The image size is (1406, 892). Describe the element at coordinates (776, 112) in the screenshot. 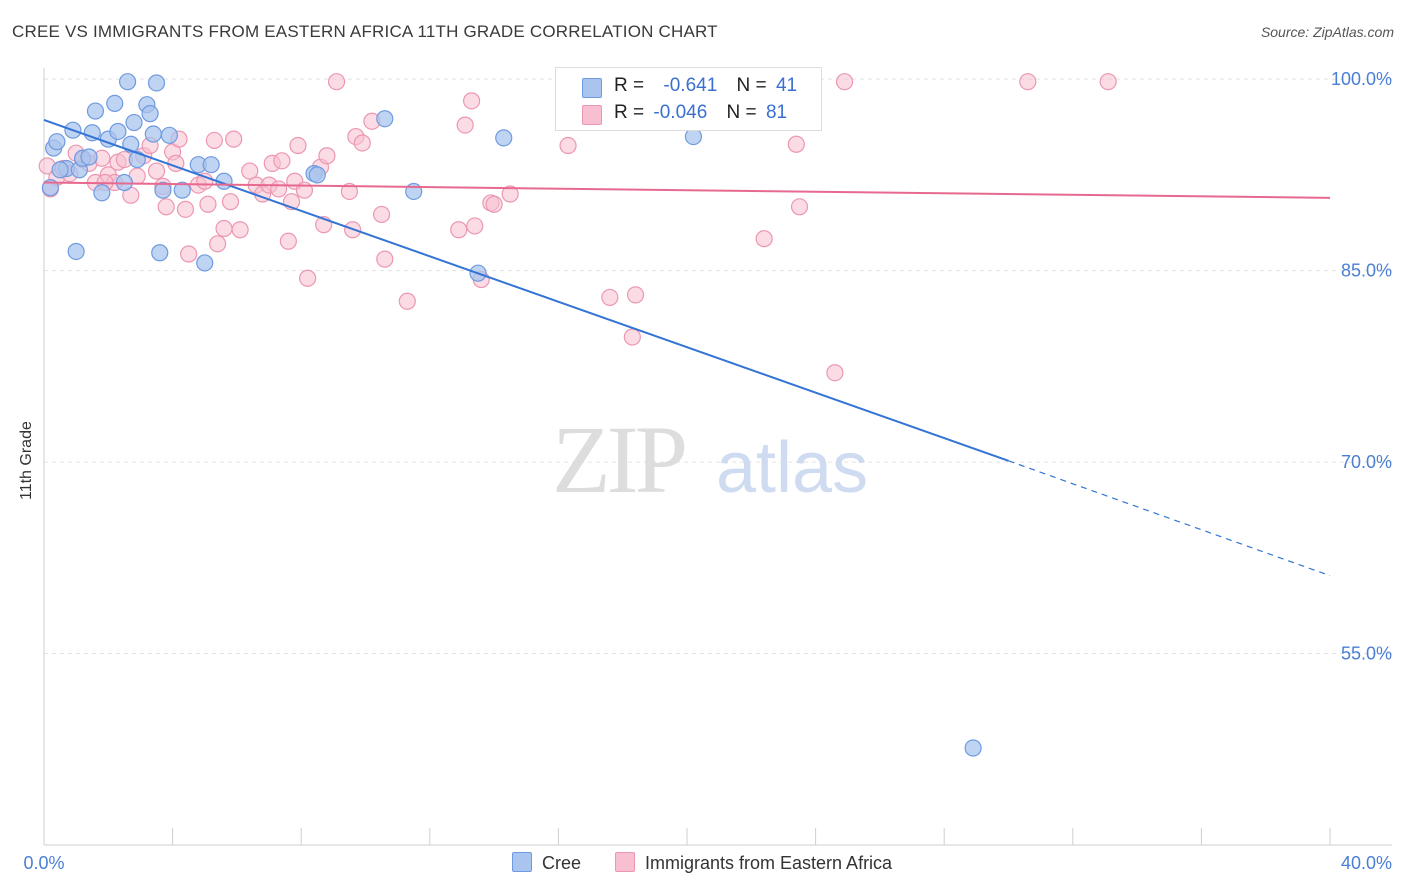

I see `n-value-immigrants: 81` at that location.